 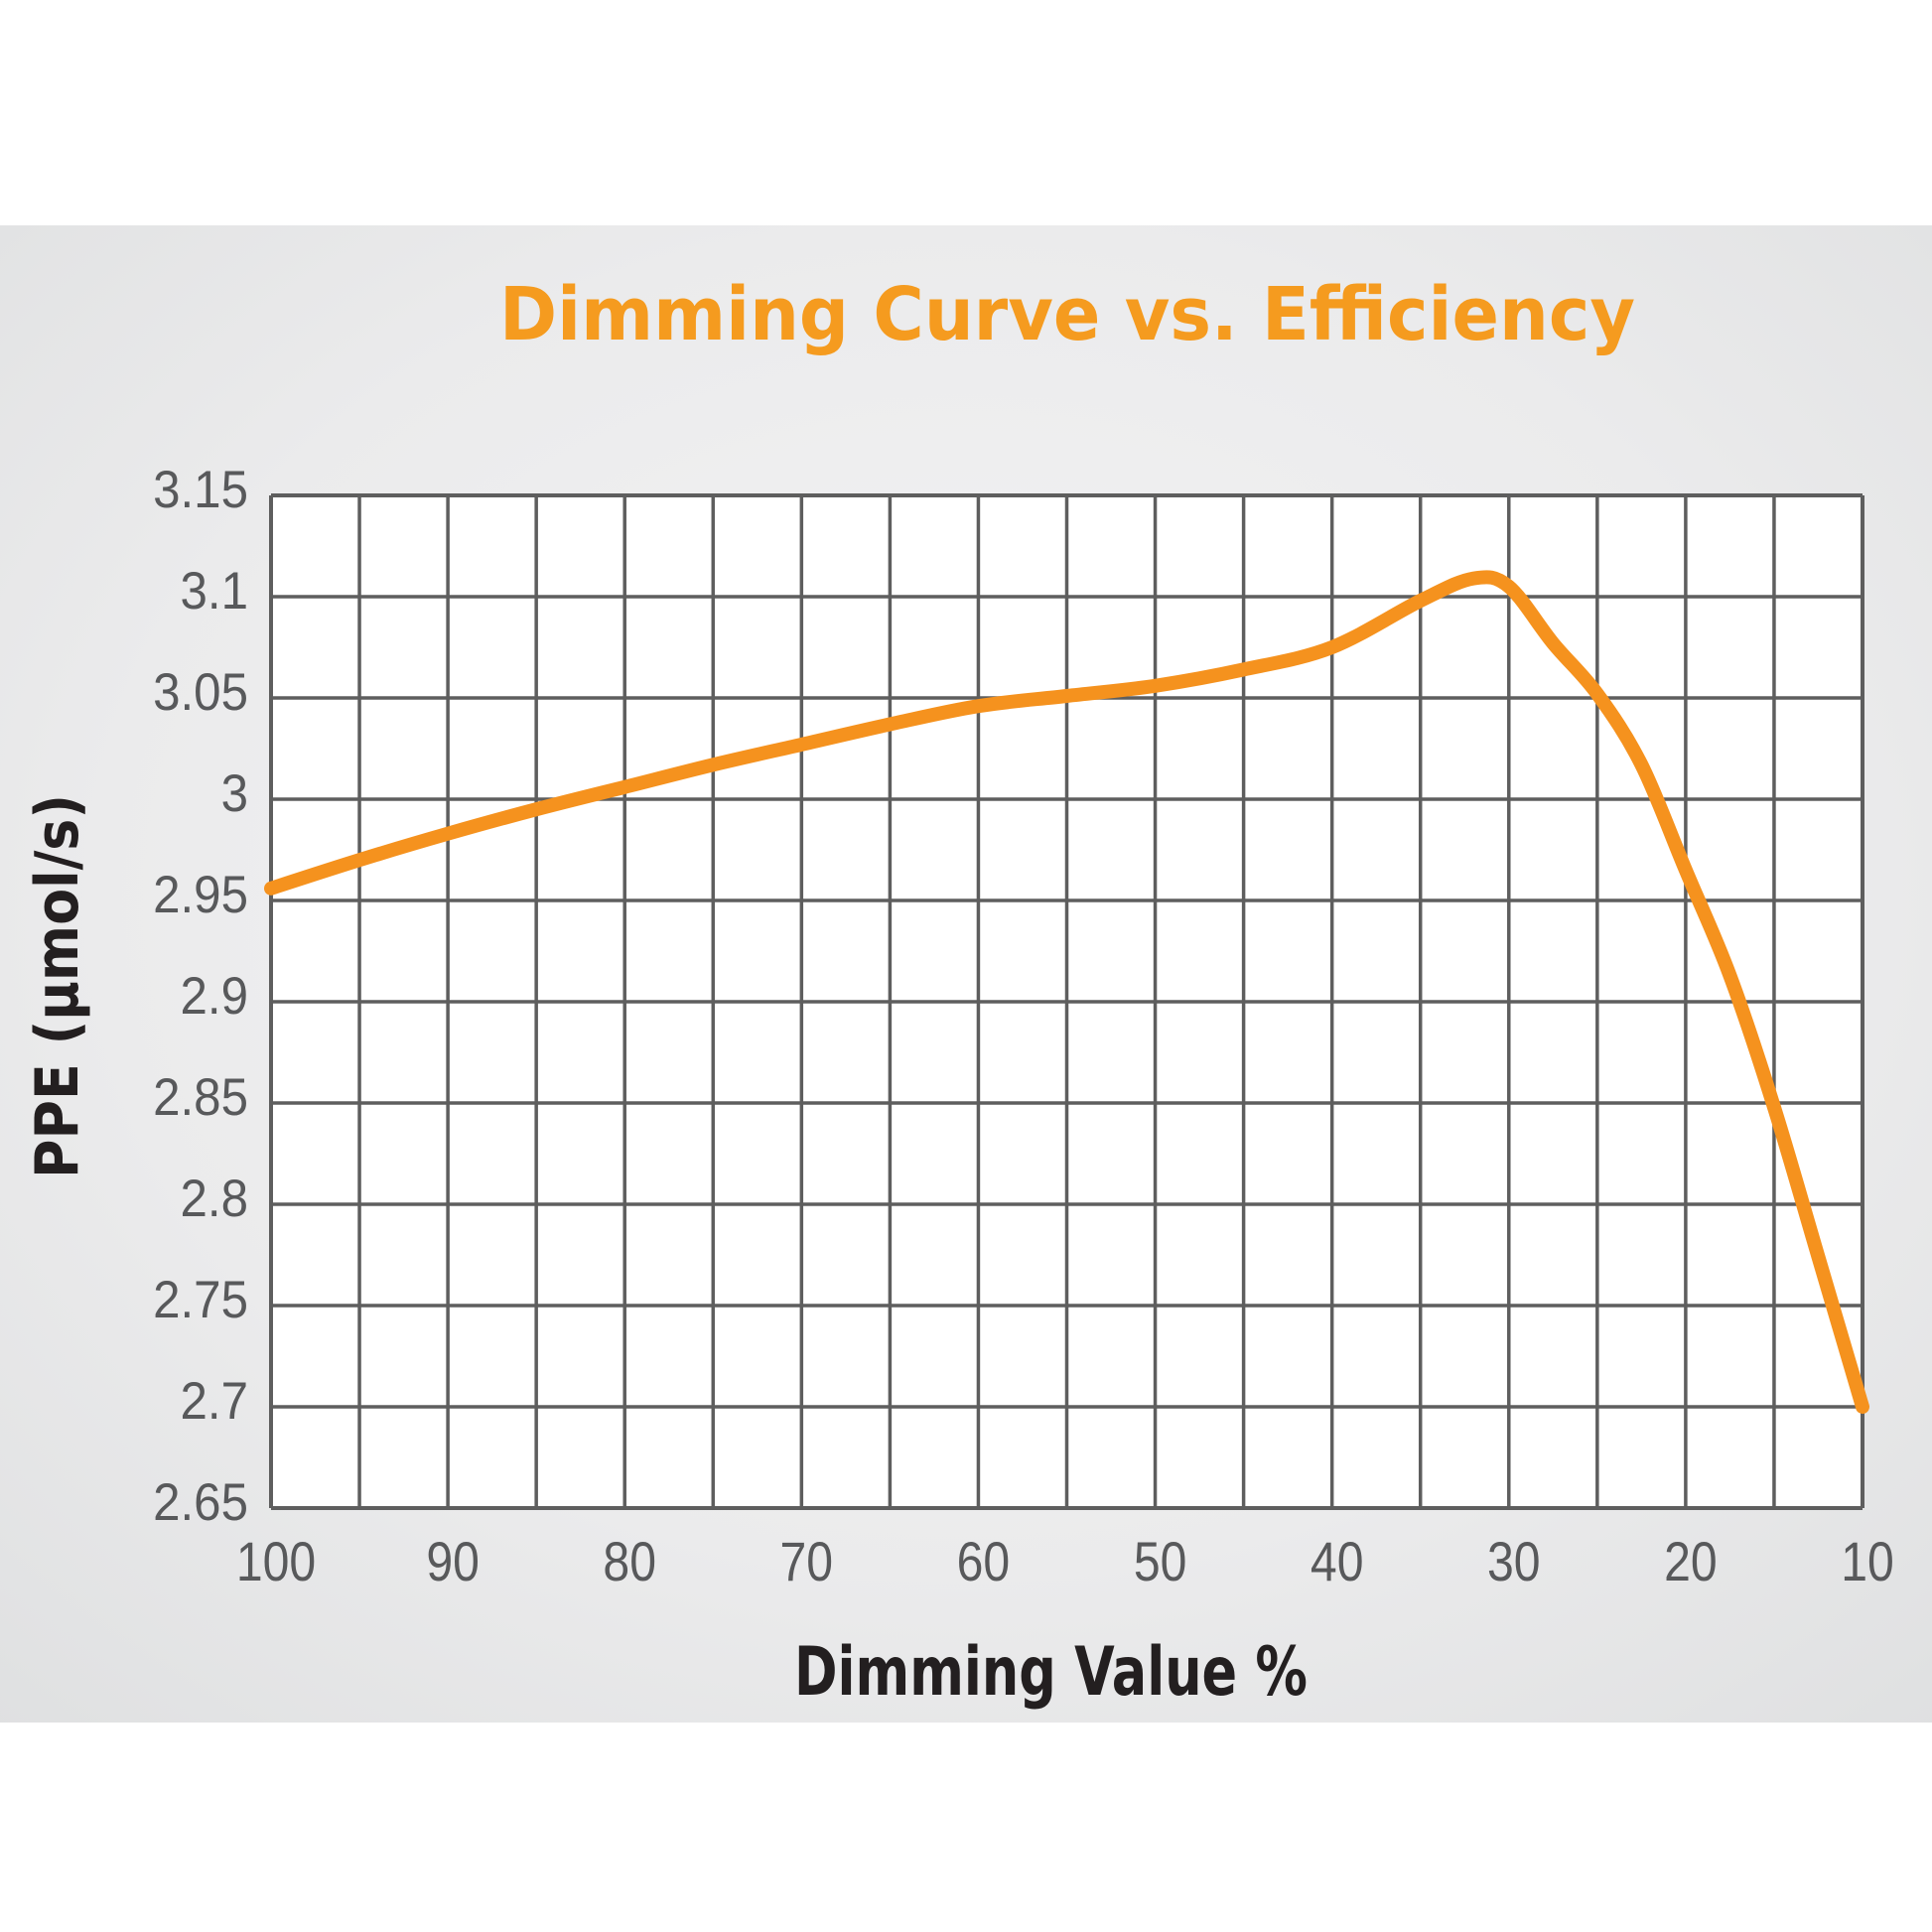 I want to click on x-axis-title: Dimming Value %, so click(x=1051, y=1672).